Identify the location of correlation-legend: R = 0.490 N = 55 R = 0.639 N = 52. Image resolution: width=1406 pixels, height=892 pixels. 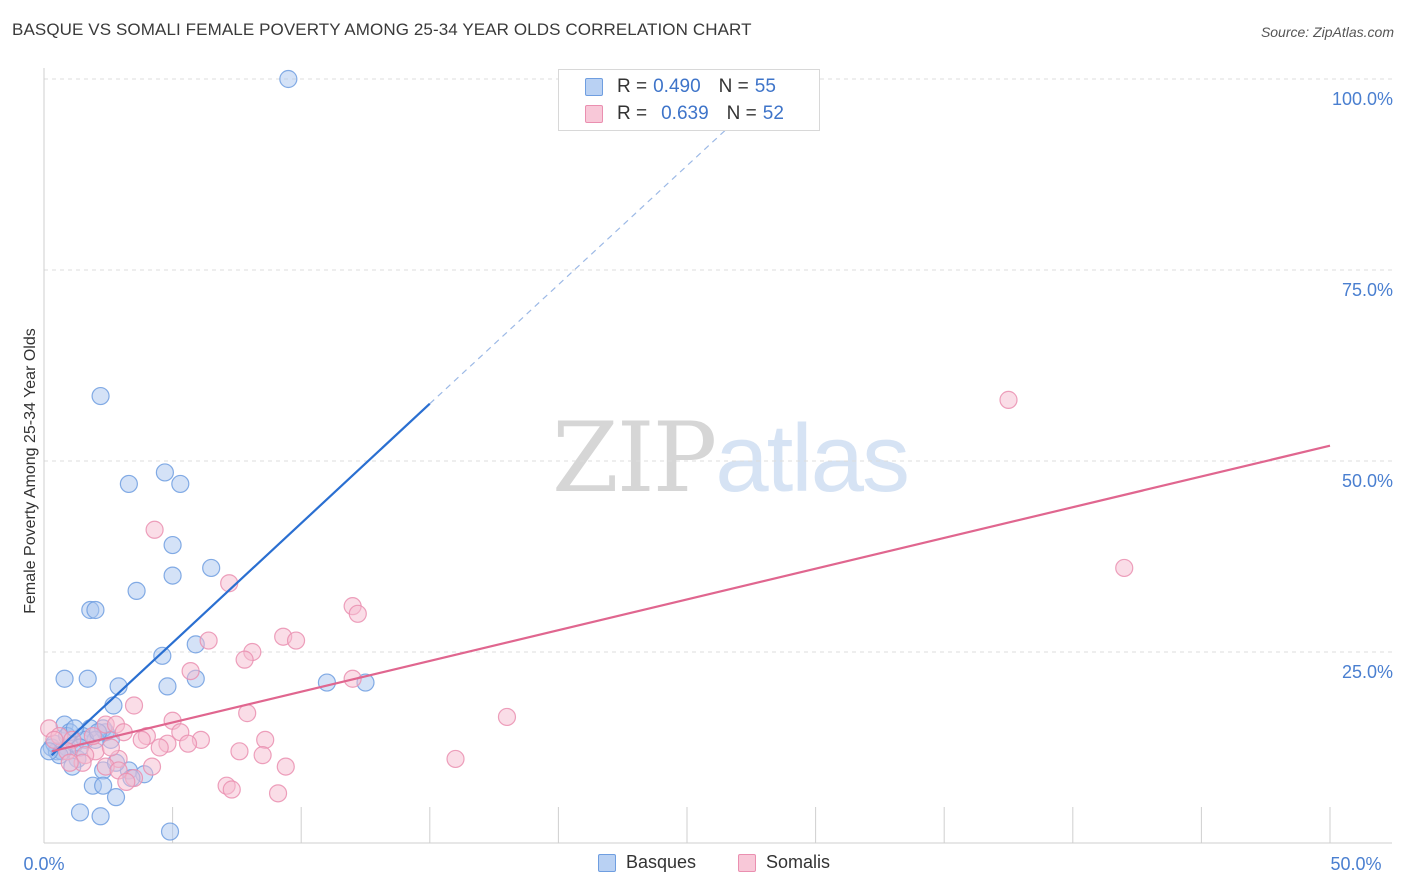
(689, 100).